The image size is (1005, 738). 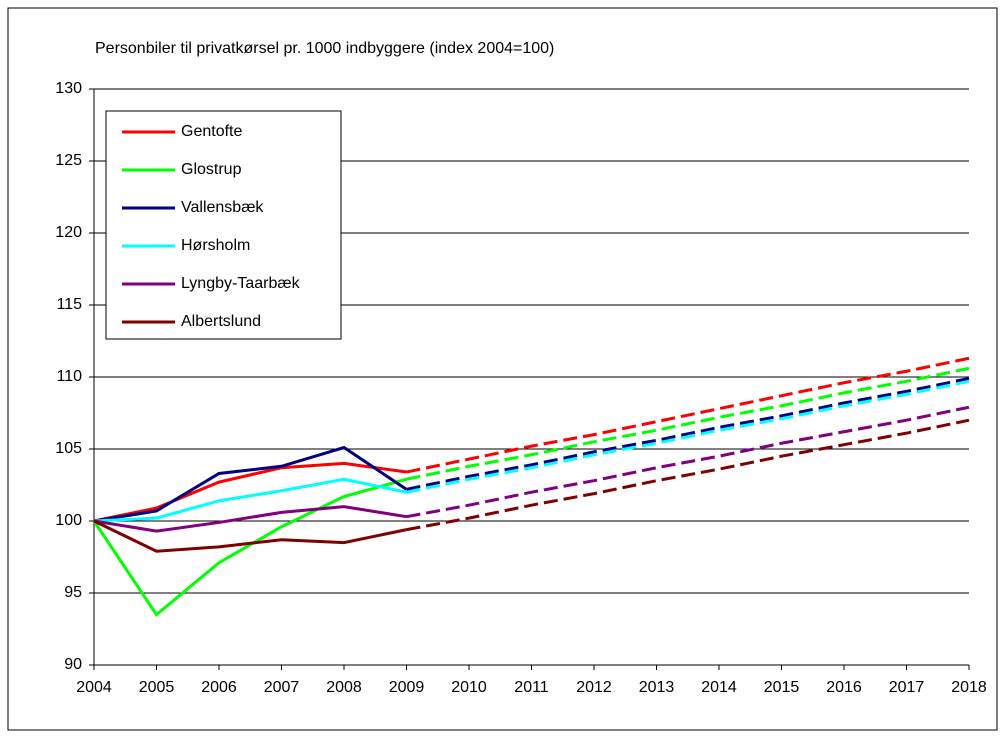 I want to click on x-tick-label: 2018, so click(x=969, y=687).